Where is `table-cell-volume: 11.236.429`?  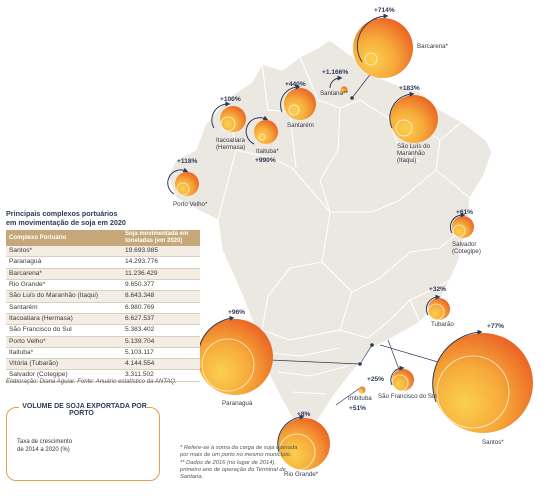
table-cell-volume: 11.236.429 is located at coordinates (161, 274).